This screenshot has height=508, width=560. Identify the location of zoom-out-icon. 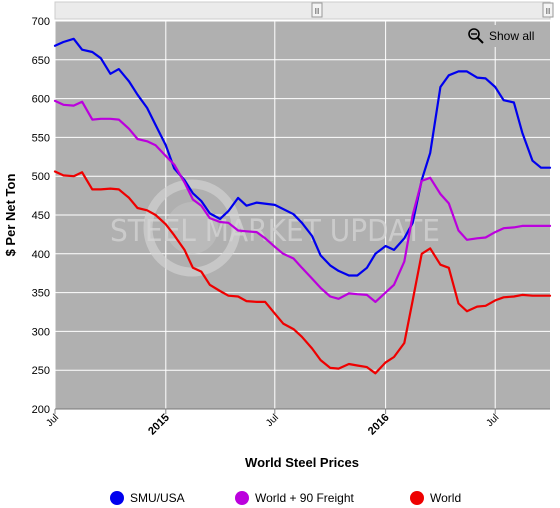
(474, 34).